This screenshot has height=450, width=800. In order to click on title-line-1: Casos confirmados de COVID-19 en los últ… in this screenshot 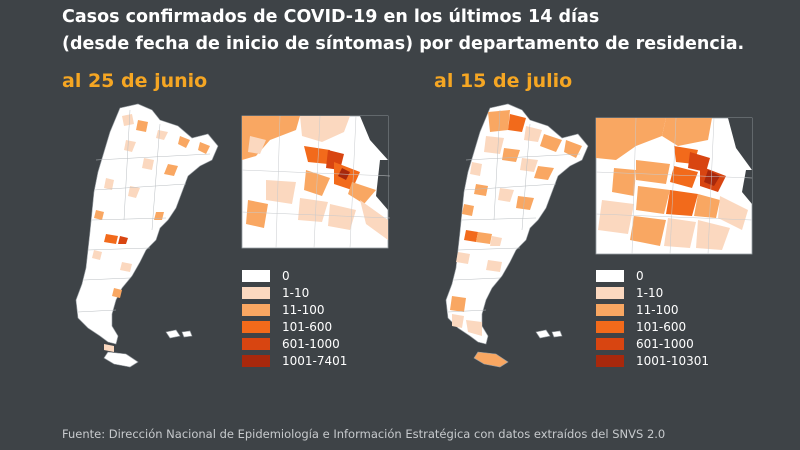, I will do `click(331, 17)`.